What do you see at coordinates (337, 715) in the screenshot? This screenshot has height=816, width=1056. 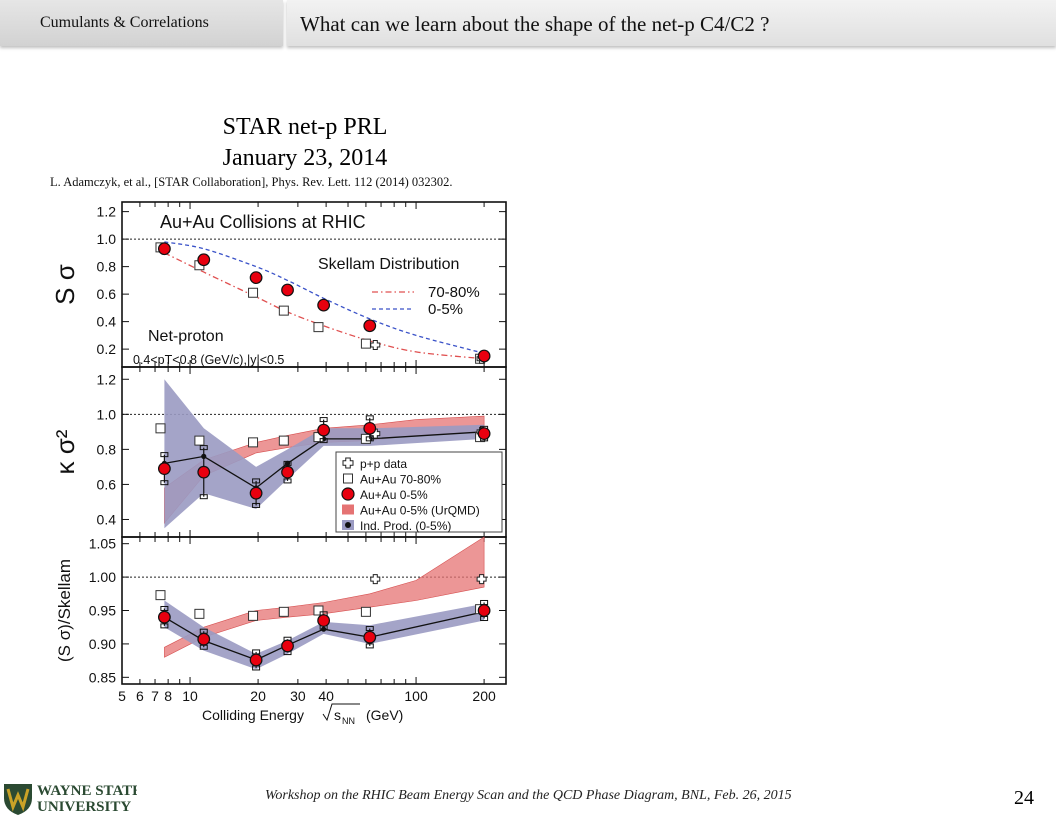 I see `x-axis-sqrt-s: s` at bounding box center [337, 715].